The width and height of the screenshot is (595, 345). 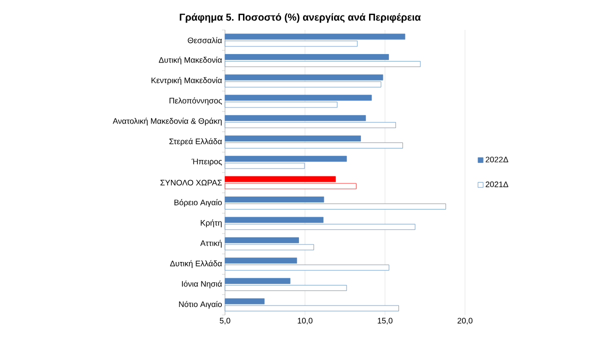 I want to click on legend-label: 2021Δ, so click(x=497, y=184).